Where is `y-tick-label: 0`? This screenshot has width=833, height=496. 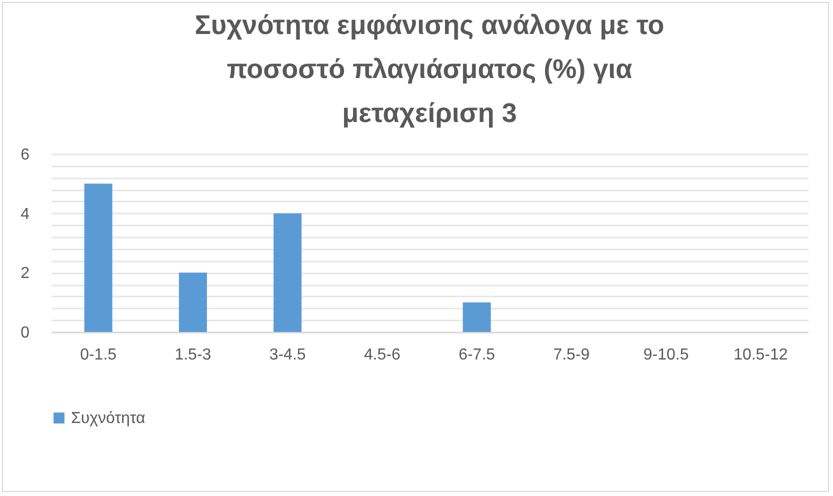
y-tick-label: 0 is located at coordinates (25, 333).